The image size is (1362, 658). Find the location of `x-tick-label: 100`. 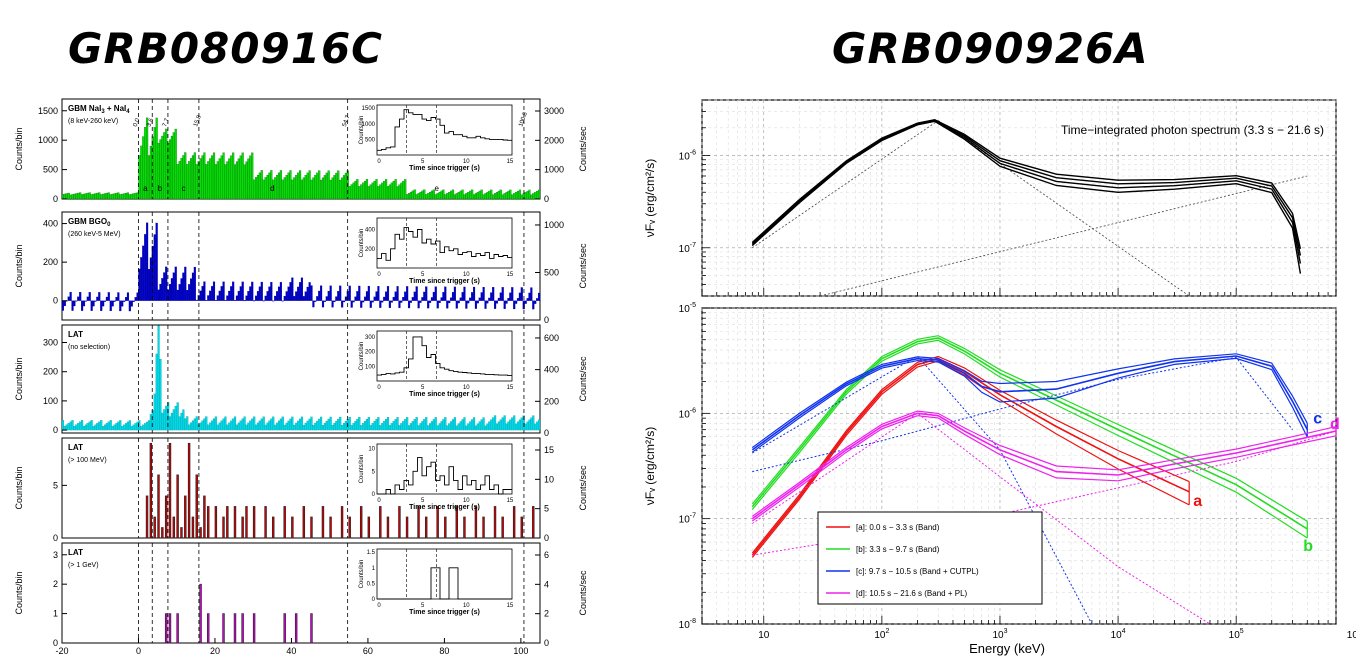

x-tick-label: 100 is located at coordinates (520, 650).